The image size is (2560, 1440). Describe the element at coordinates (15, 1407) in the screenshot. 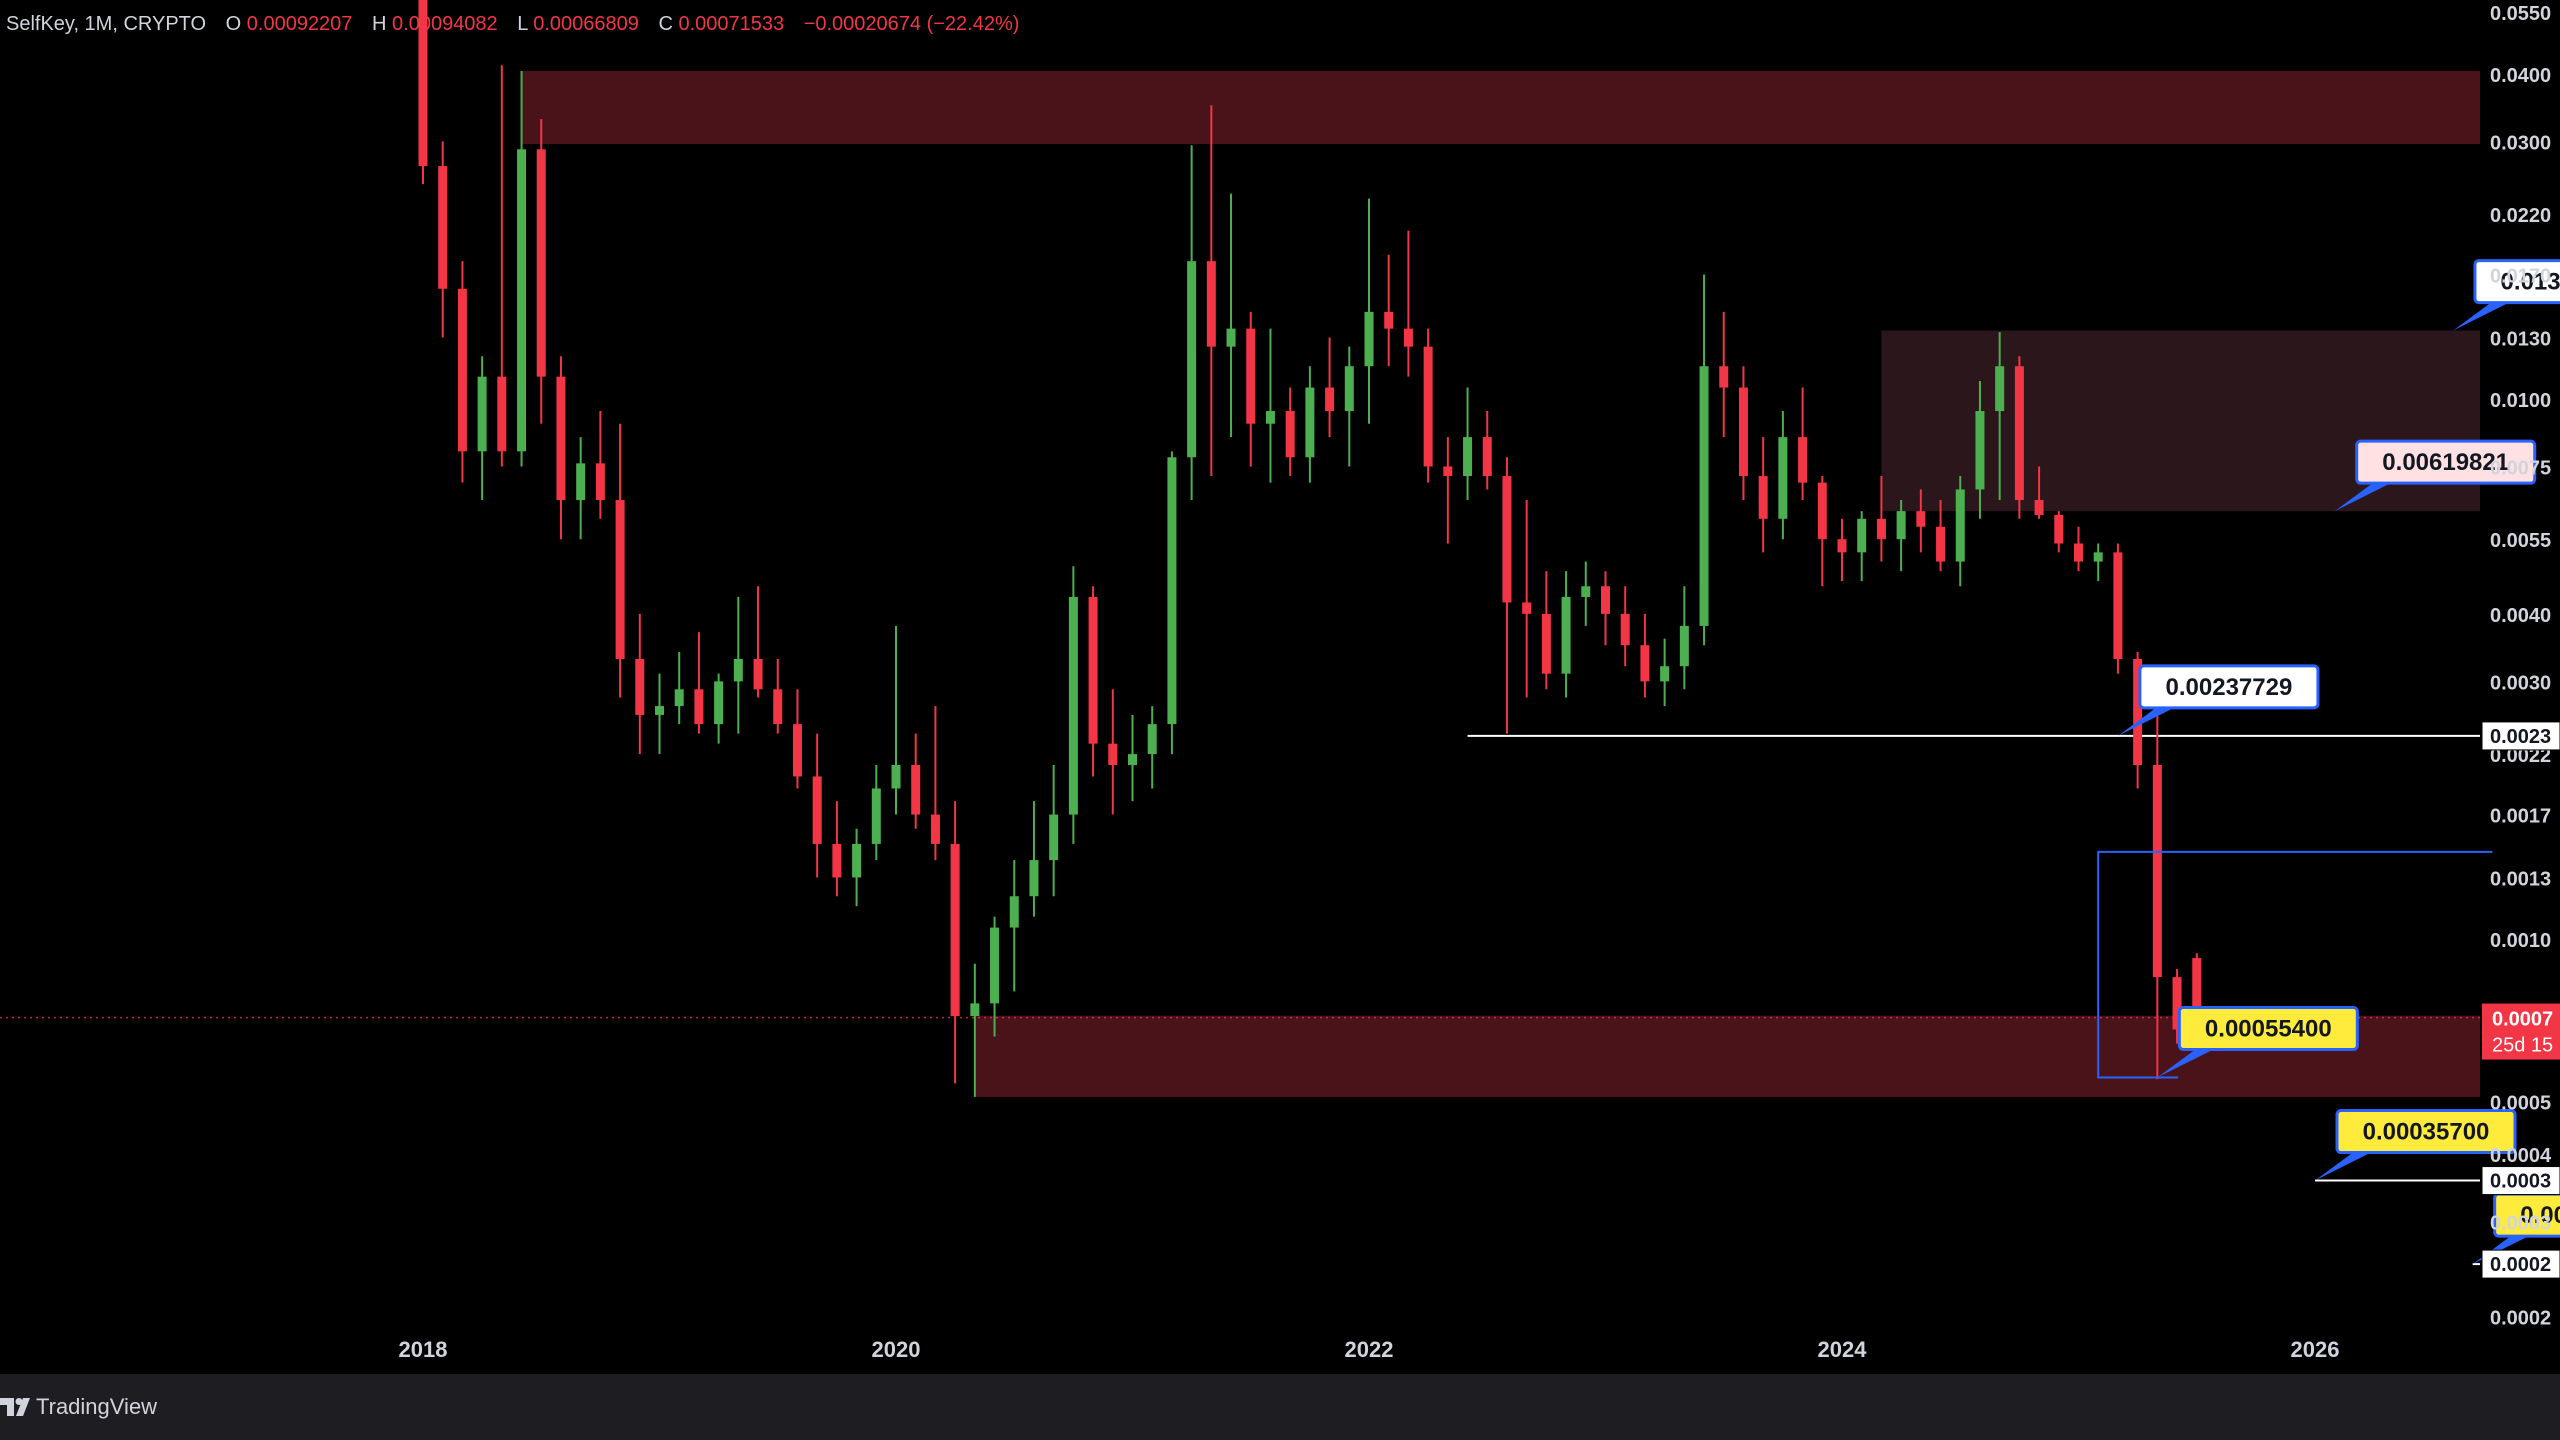

I see `tradingview-logo-icon` at that location.